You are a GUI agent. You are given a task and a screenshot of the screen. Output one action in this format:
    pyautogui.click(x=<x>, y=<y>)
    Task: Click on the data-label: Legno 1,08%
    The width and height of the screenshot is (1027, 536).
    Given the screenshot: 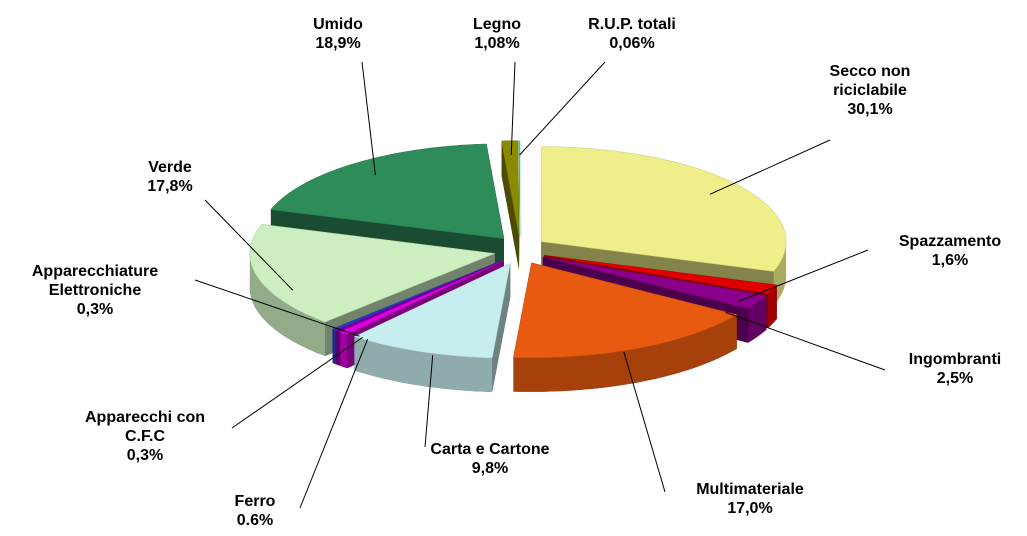 What is the action you would take?
    pyautogui.click(x=497, y=34)
    